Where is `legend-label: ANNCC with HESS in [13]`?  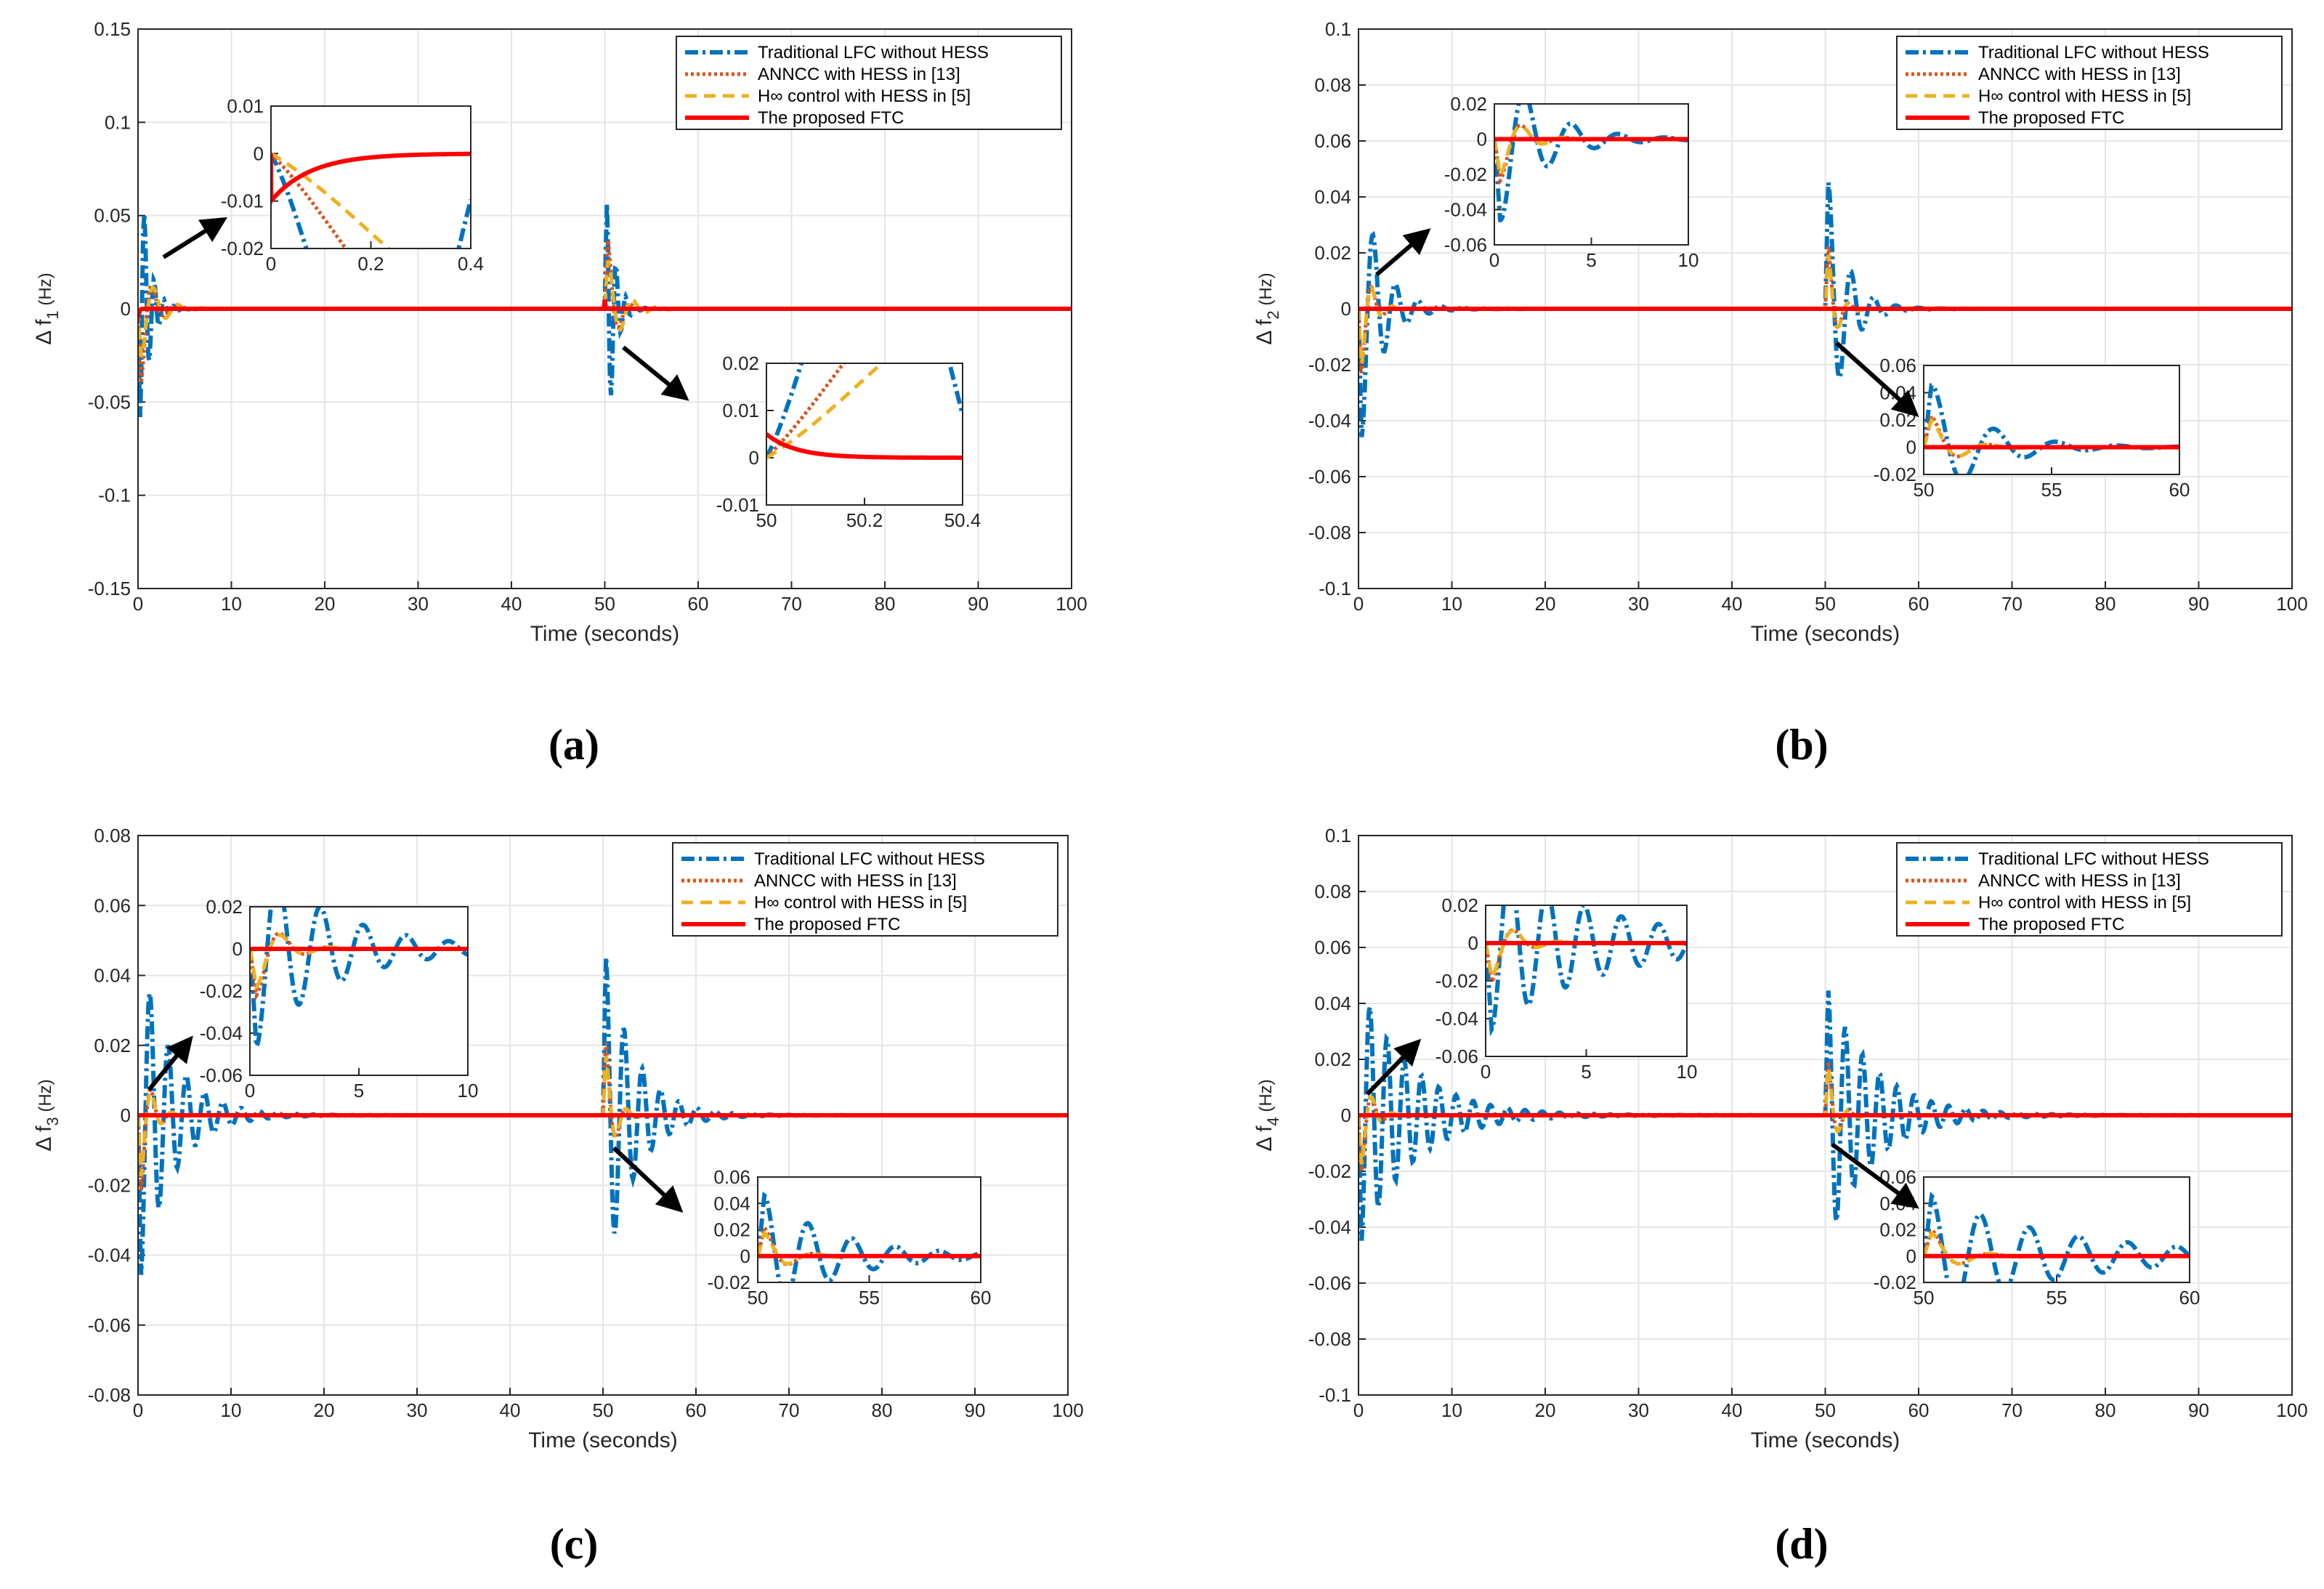 legend-label: ANNCC with HESS in [13] is located at coordinates (859, 74).